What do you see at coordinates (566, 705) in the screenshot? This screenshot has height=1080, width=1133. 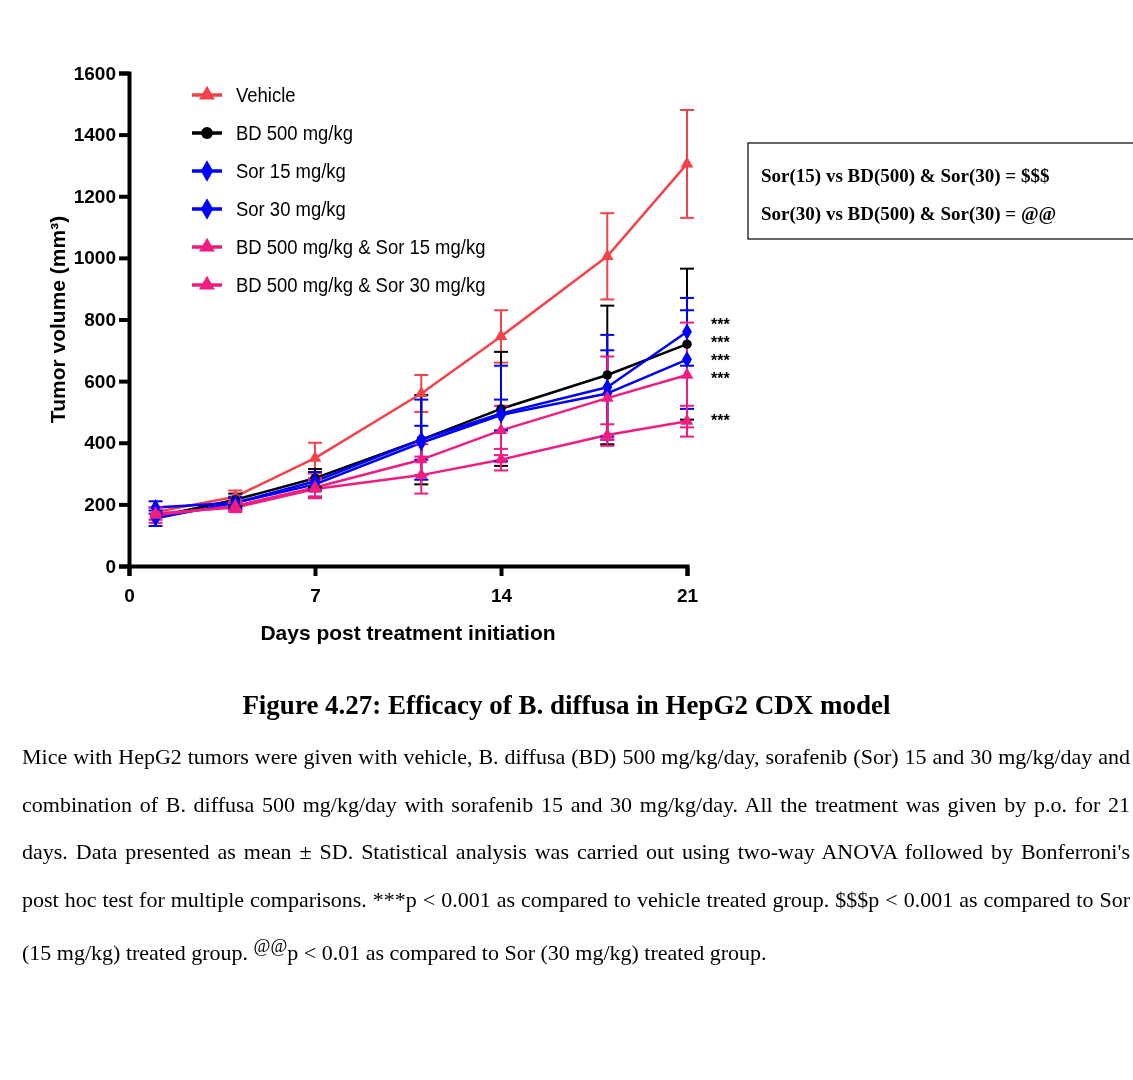 I see `text: Figure 4.27: Efficacy of B. diffusa in HepG2 CDX model` at bounding box center [566, 705].